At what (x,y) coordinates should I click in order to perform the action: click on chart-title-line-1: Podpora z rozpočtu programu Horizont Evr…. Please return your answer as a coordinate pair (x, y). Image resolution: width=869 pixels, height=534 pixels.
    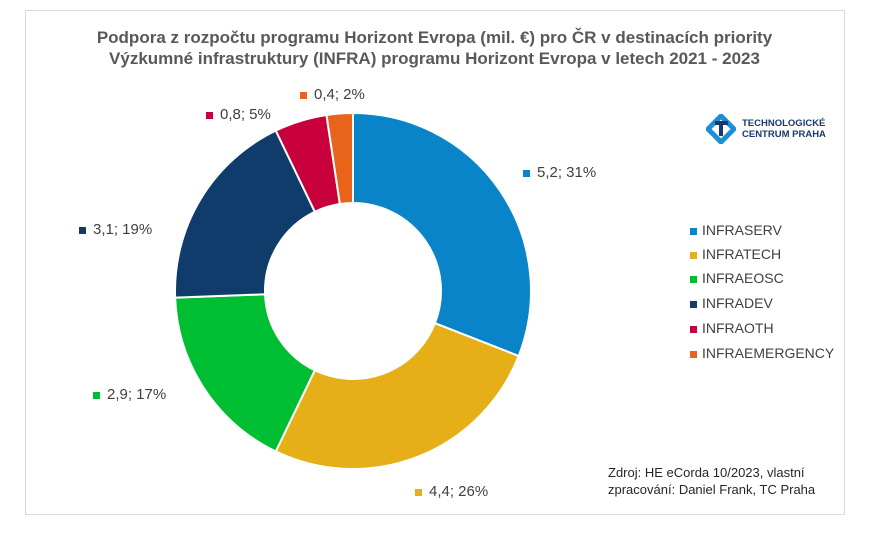
    Looking at the image, I should click on (434, 37).